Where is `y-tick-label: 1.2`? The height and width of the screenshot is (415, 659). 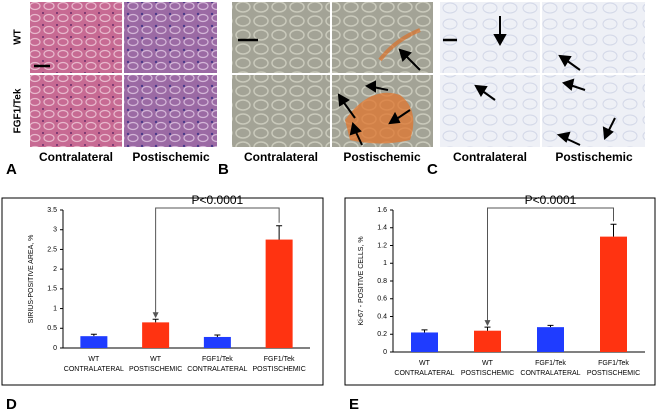 y-tick-label: 1.2 is located at coordinates (382, 245).